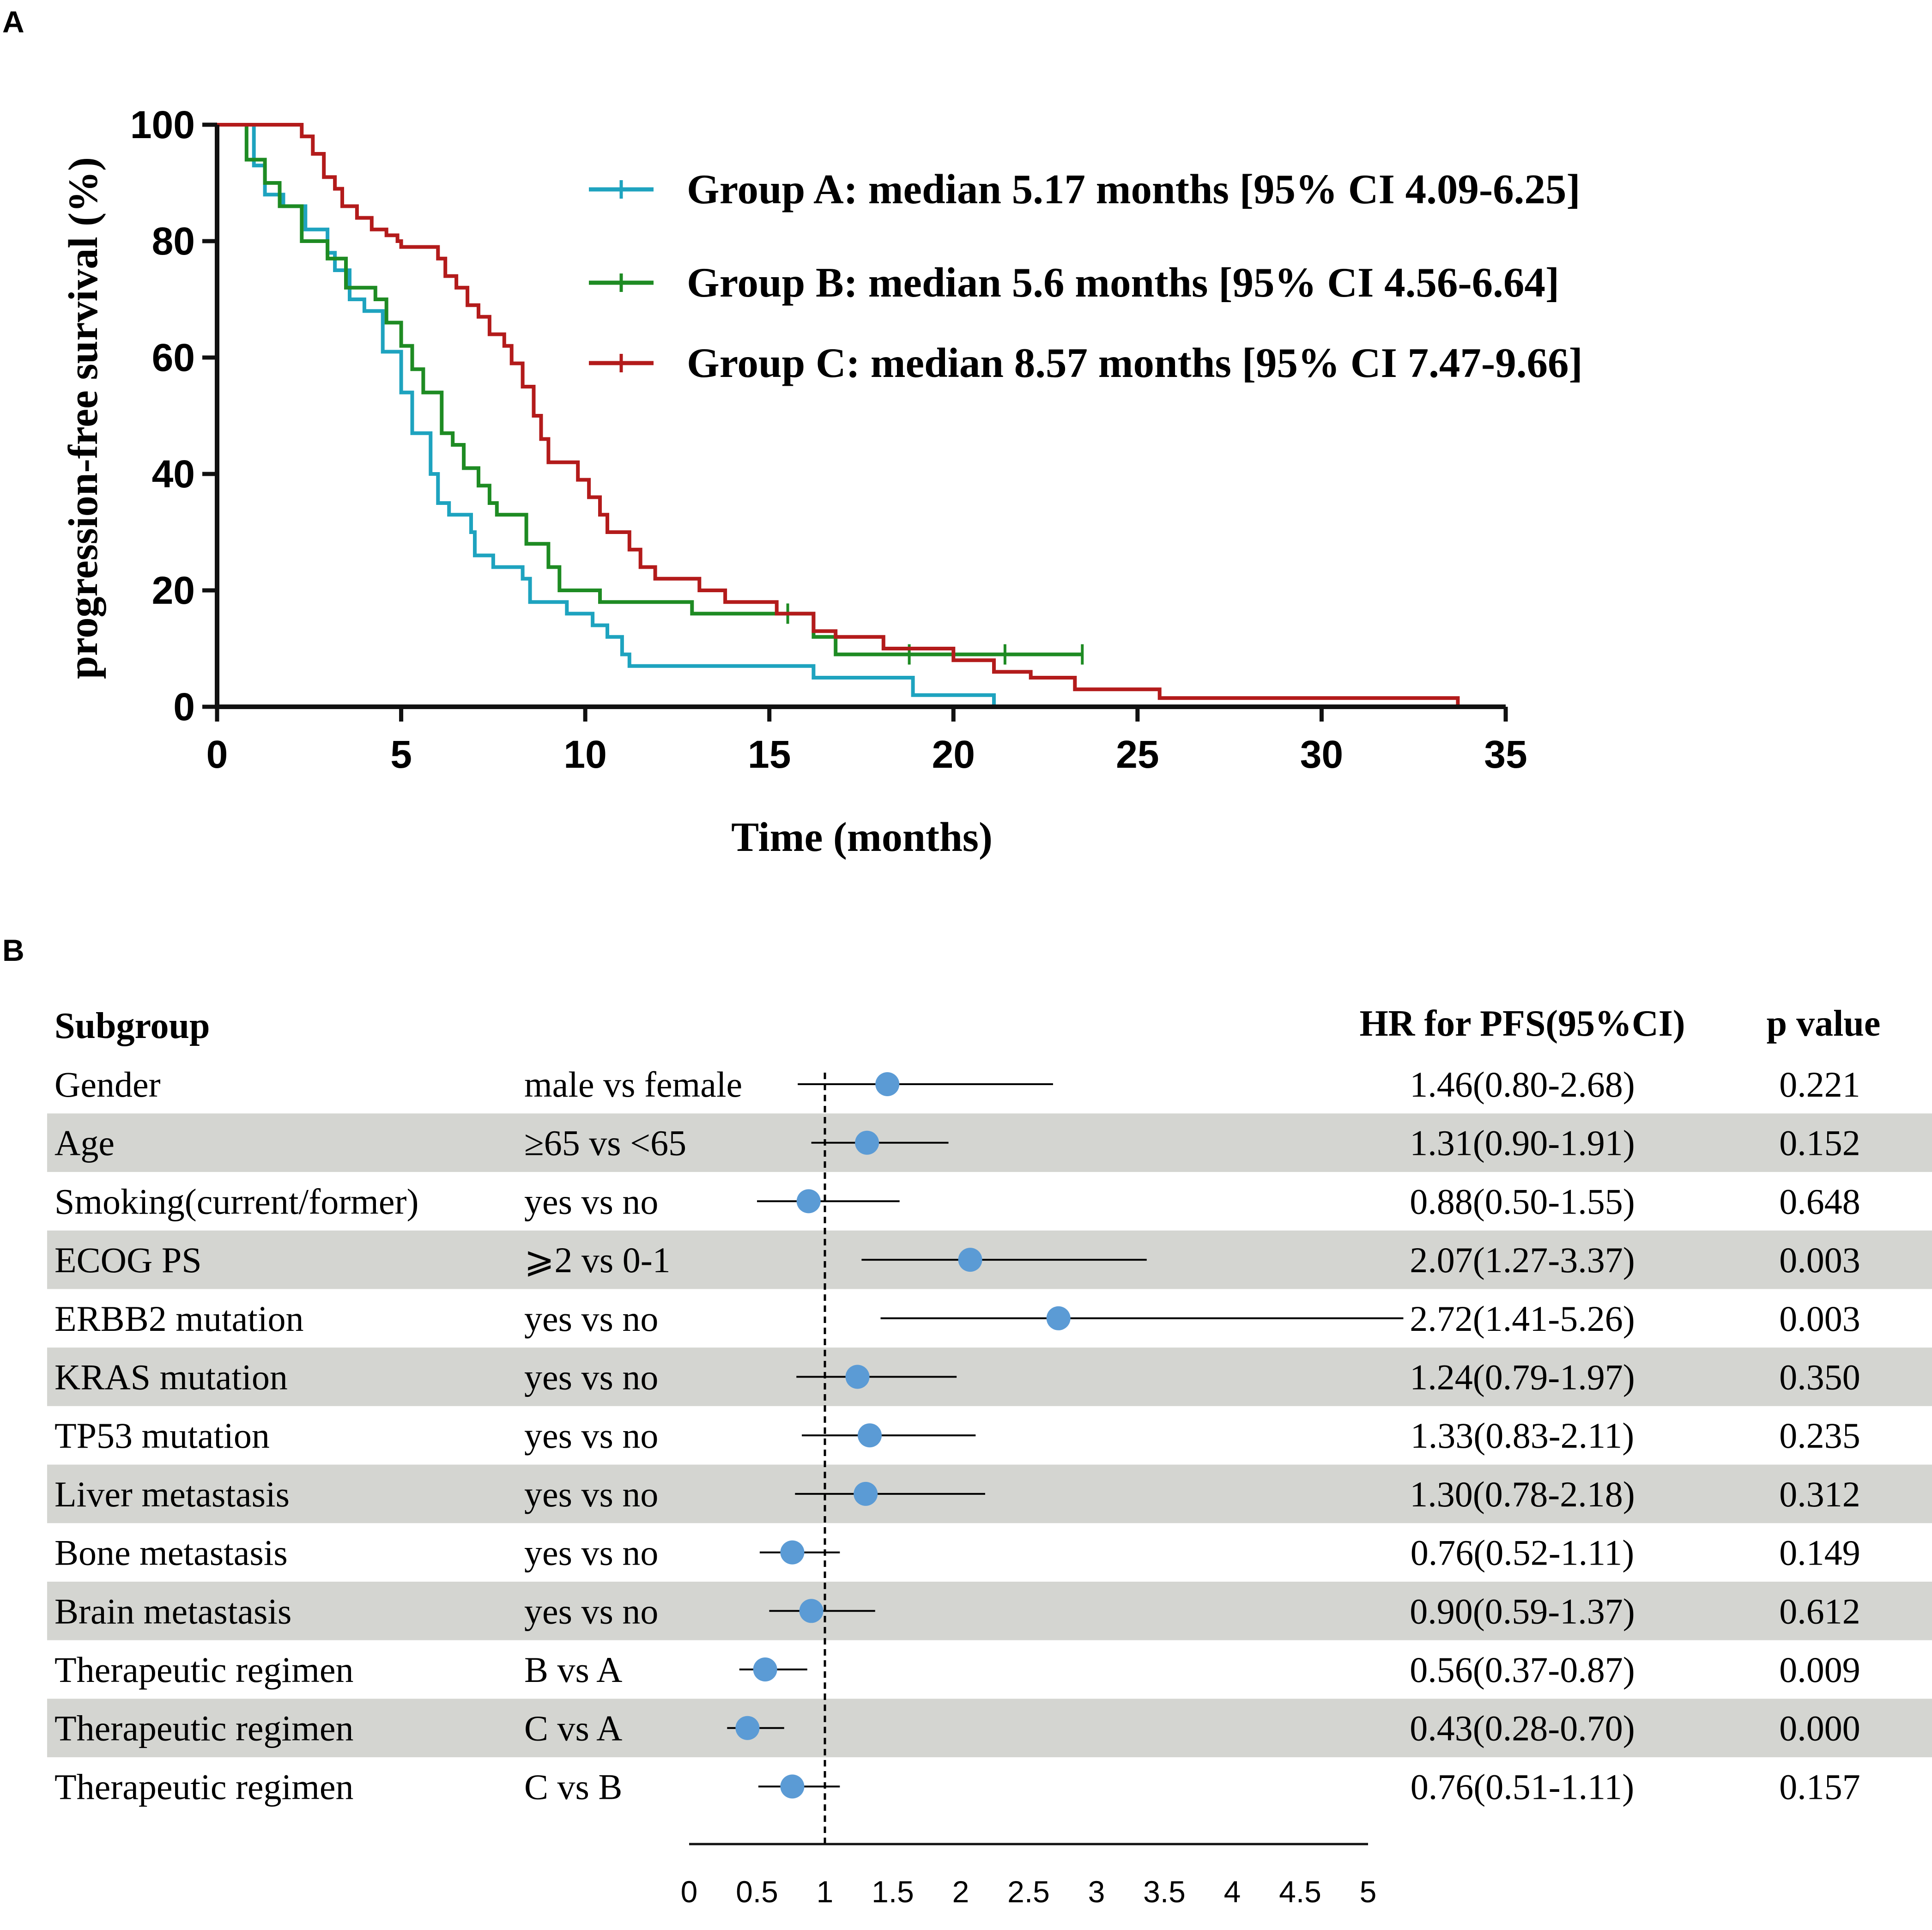 The width and height of the screenshot is (1932, 1930). What do you see at coordinates (1819, 1494) in the screenshot?
I see `forest-row-p-7: 0.312` at bounding box center [1819, 1494].